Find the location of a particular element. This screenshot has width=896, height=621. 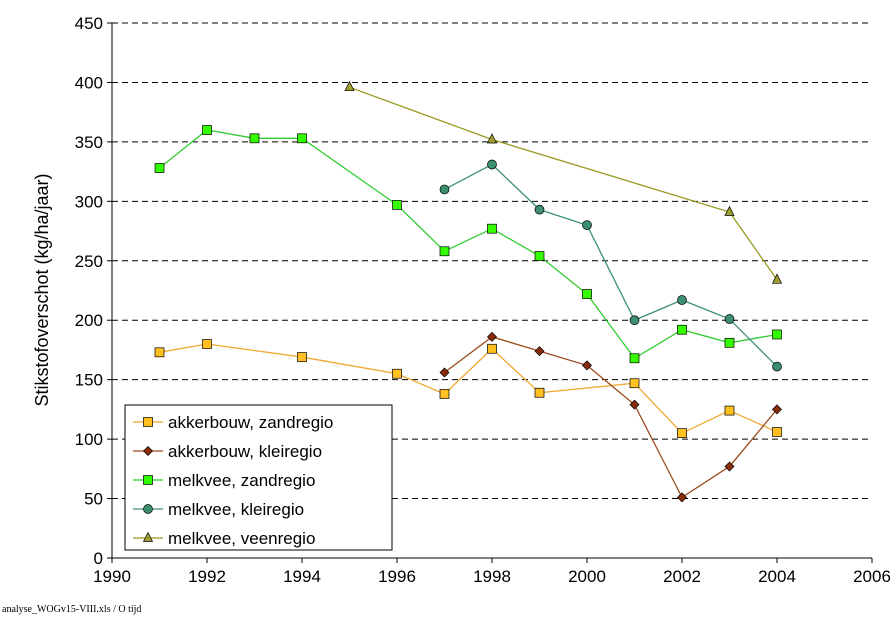

y-tick-label: 350 is located at coordinates (89, 142).